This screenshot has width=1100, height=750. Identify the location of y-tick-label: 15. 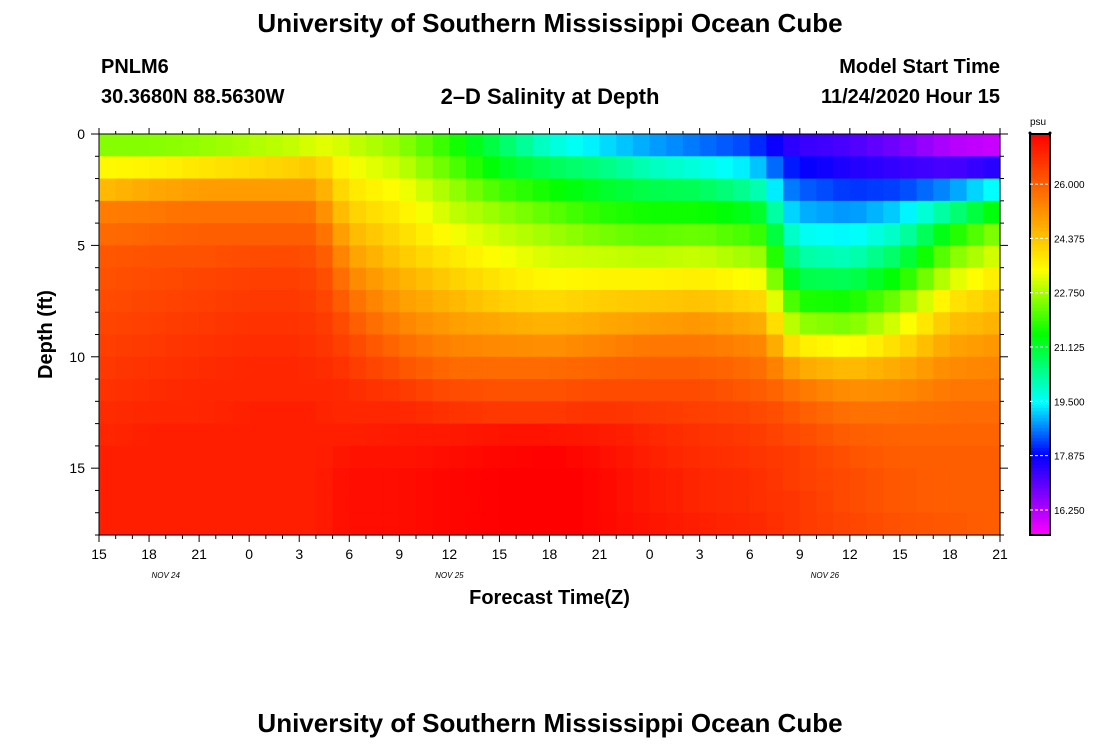
(77, 468).